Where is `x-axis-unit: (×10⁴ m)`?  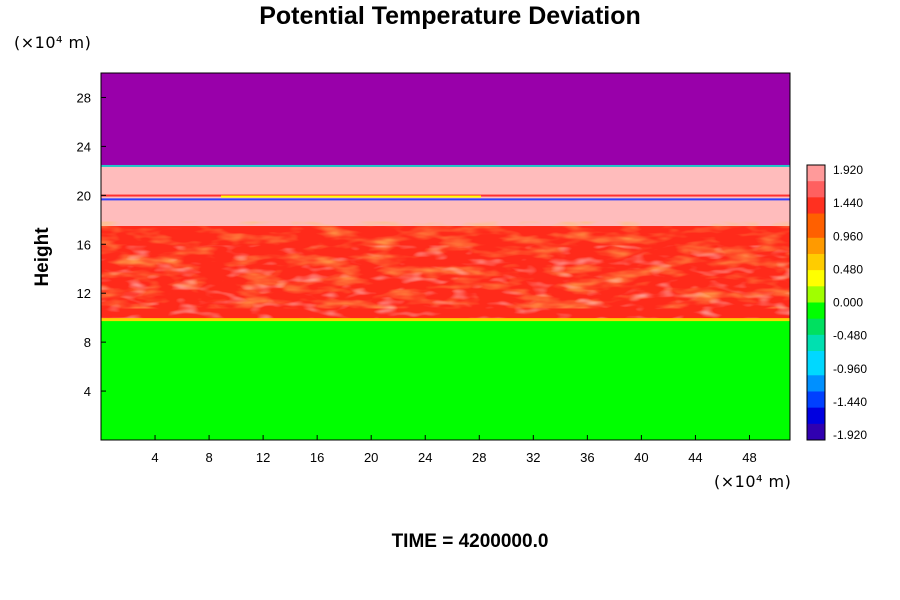
x-axis-unit: (×10⁴ m) is located at coordinates (753, 481).